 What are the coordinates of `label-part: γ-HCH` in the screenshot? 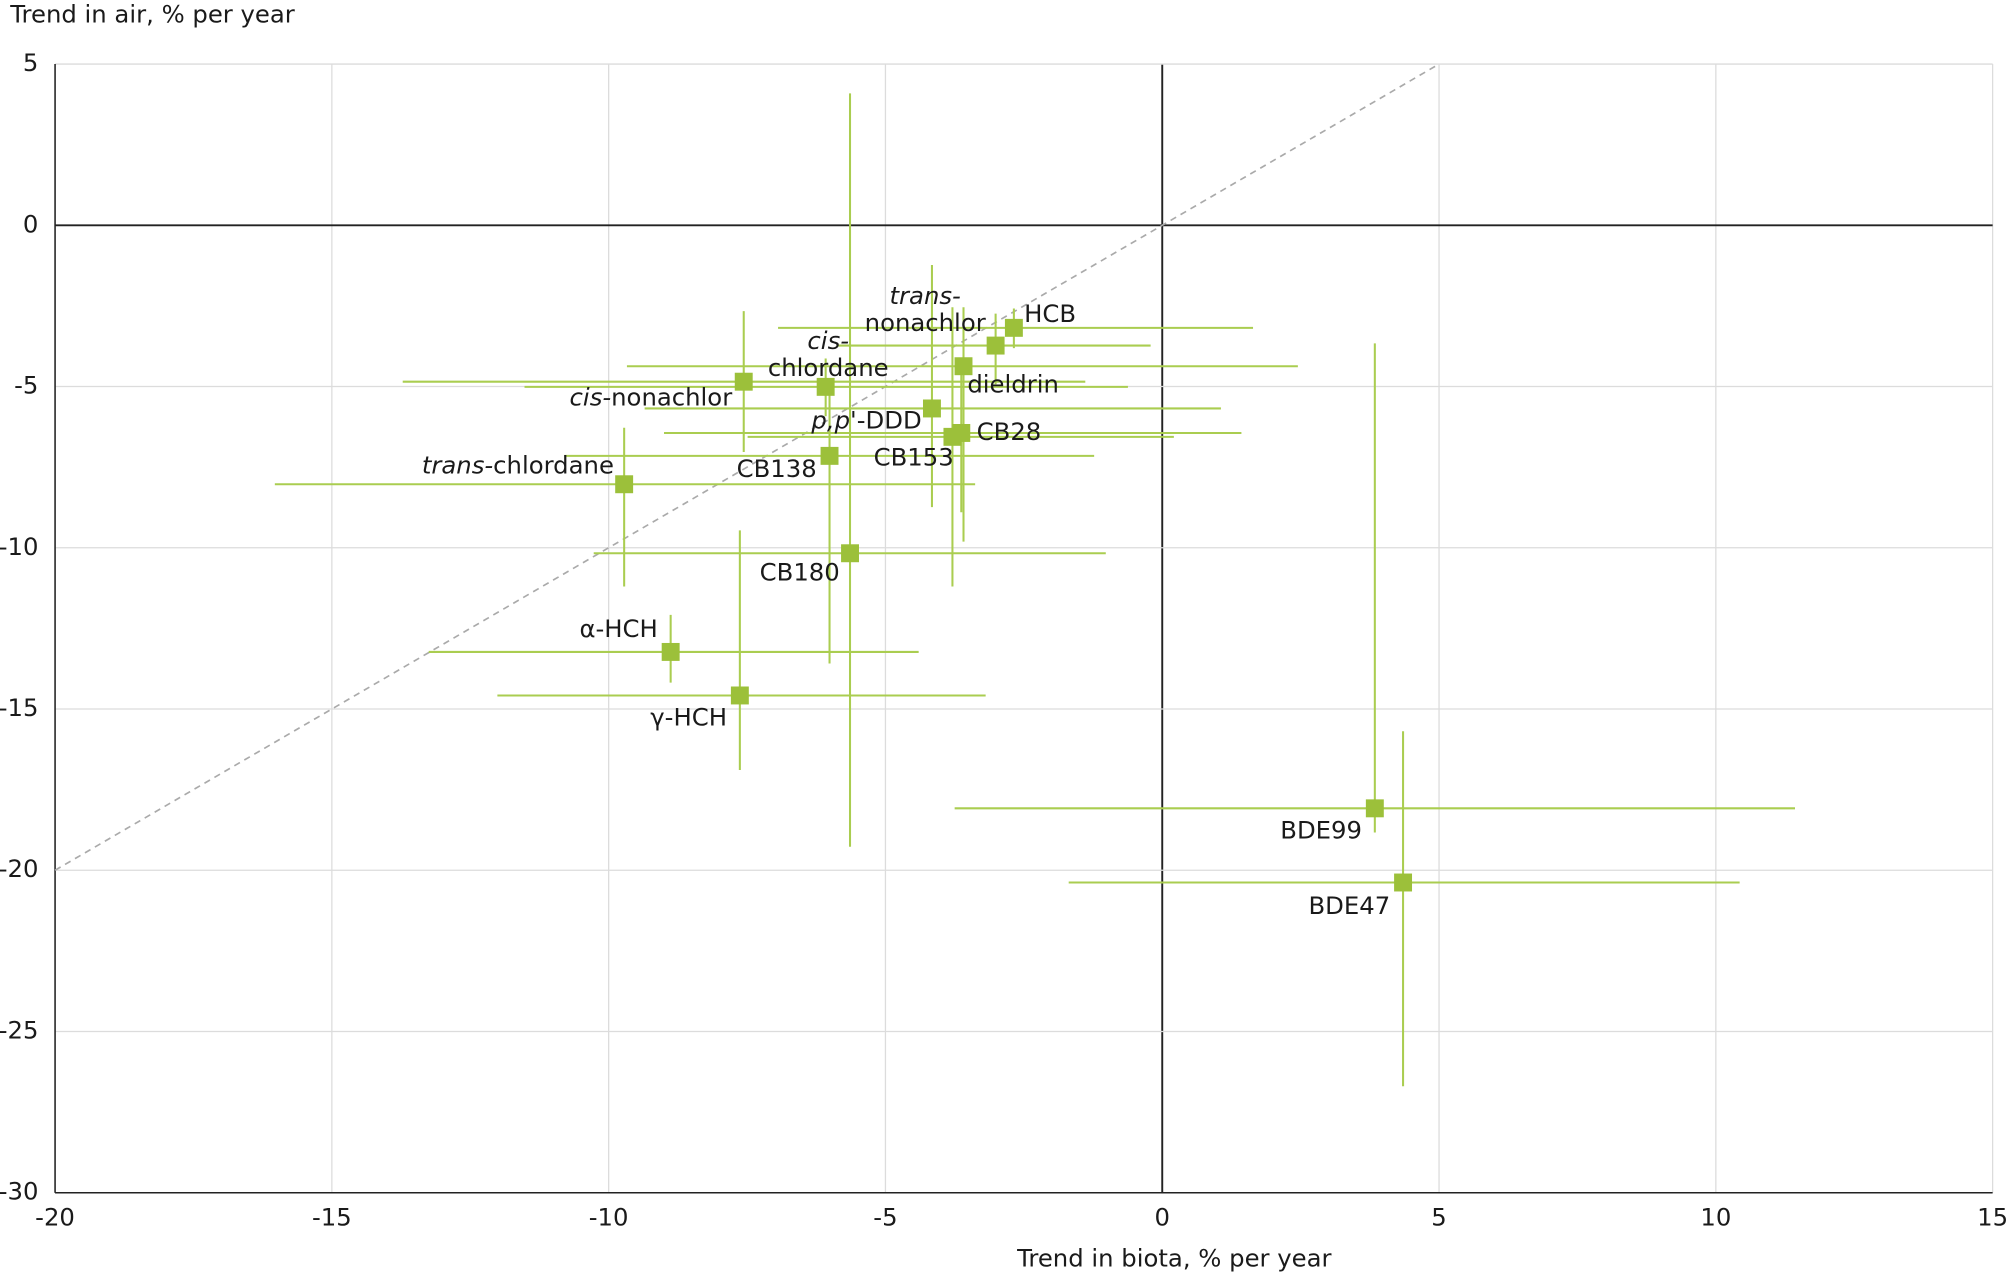 It's located at (688, 717).